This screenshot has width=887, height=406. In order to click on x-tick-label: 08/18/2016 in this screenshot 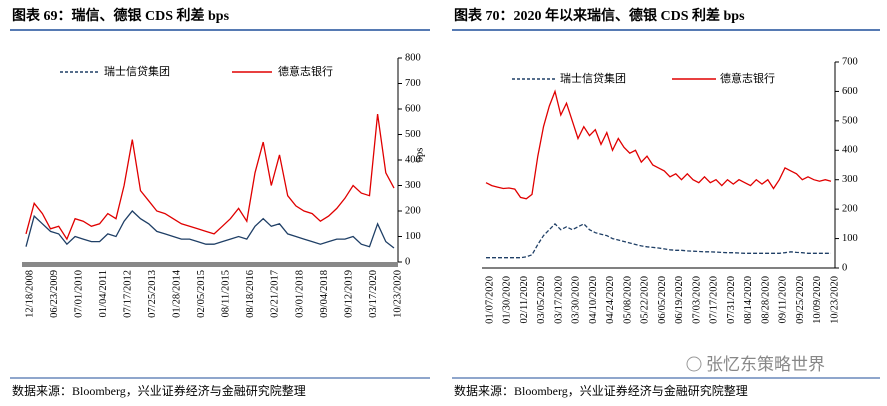, I will do `click(250, 294)`.